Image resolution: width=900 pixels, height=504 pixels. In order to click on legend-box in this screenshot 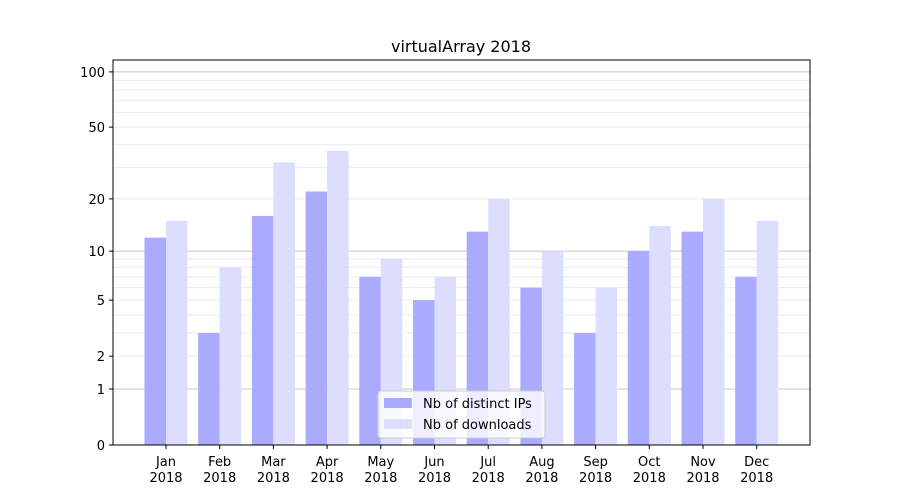, I will do `click(461, 414)`.